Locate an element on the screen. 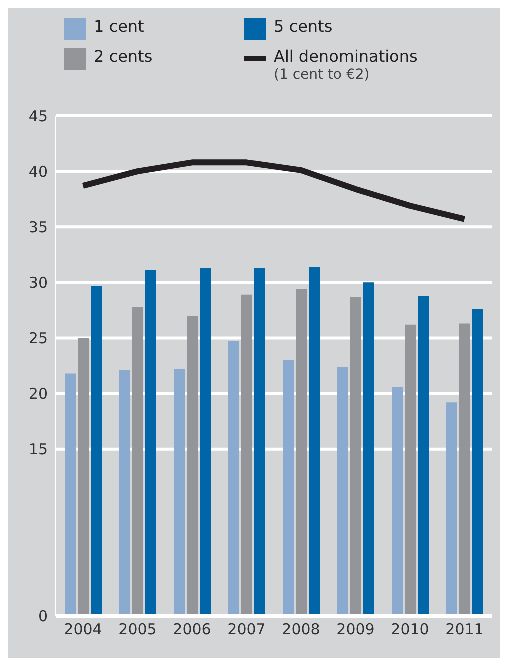 This screenshot has width=508, height=666. x-tick-label: 2005 is located at coordinates (137, 629).